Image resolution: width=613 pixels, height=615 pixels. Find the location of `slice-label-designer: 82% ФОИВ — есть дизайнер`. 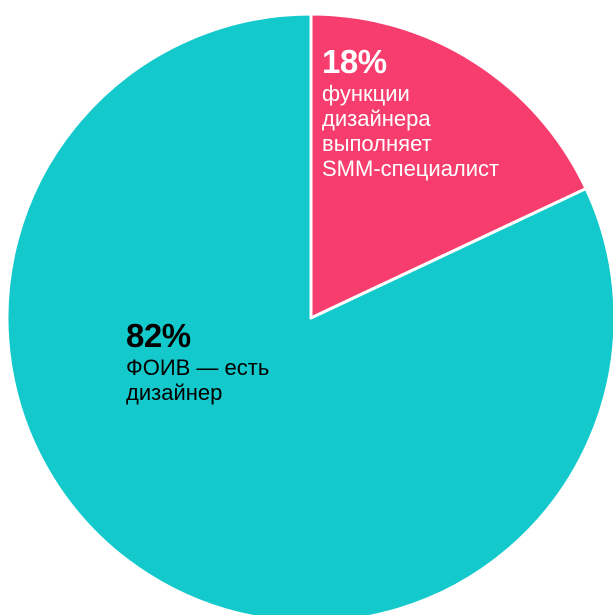

slice-label-designer: 82% ФОИВ — есть дизайнер is located at coordinates (246, 361).